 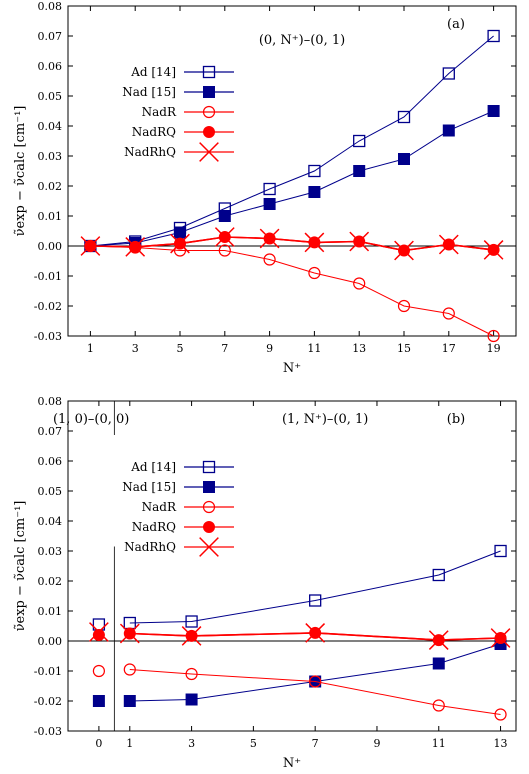 I want to click on legend-label: NadR, so click(x=159, y=507).